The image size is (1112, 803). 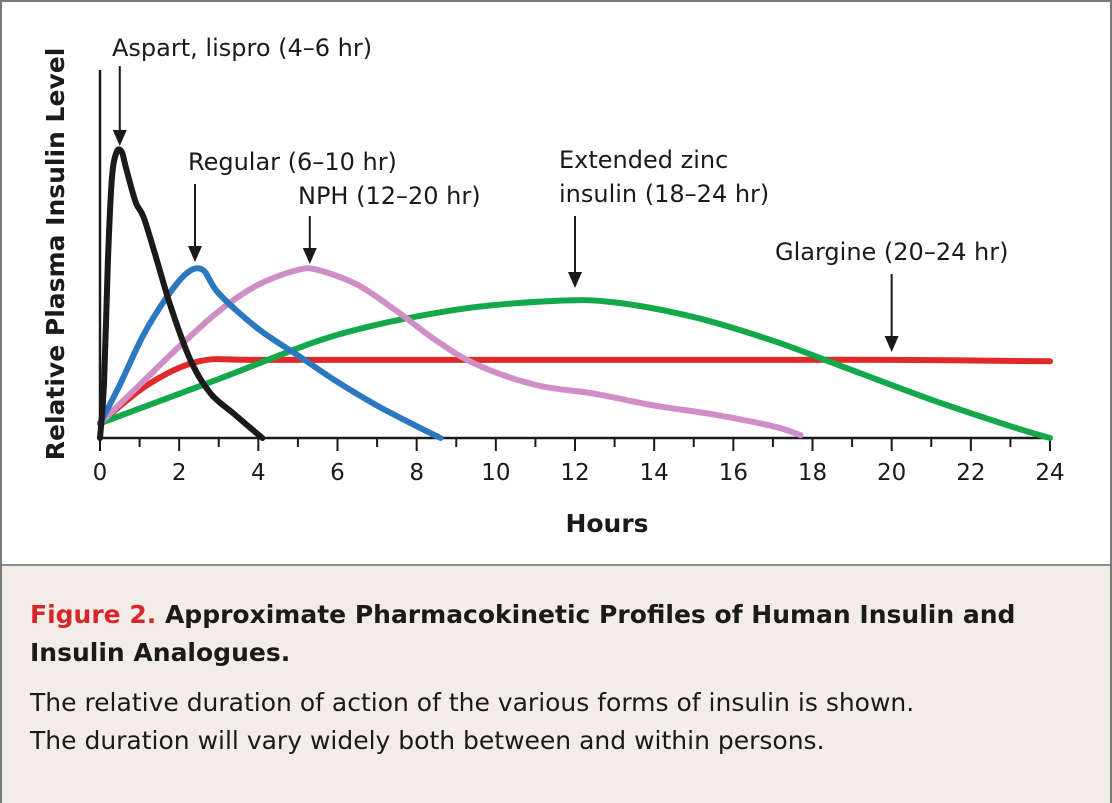 What do you see at coordinates (891, 473) in the screenshot?
I see `x-tick-label: 20` at bounding box center [891, 473].